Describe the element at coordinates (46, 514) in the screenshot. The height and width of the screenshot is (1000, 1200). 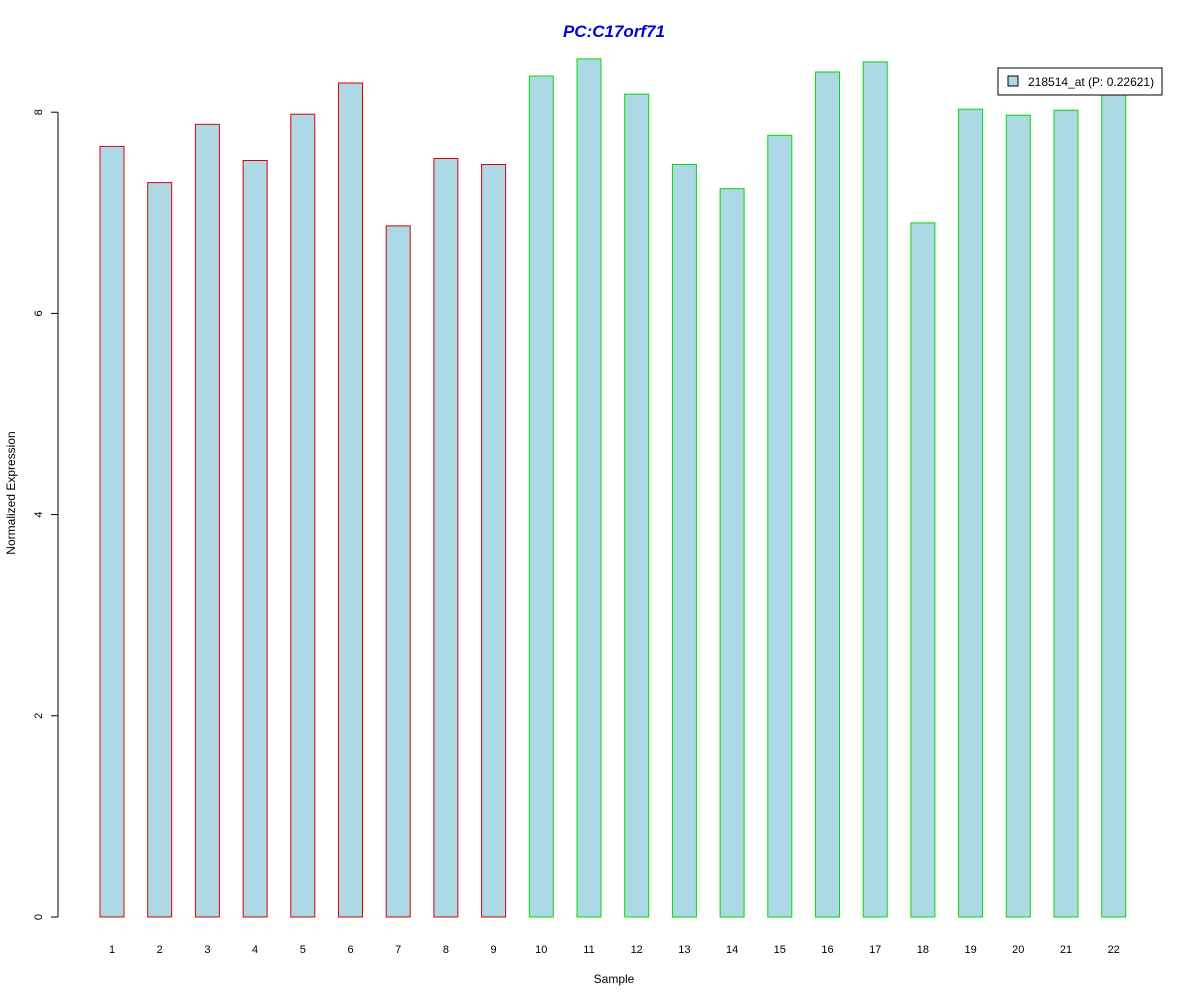
I see `y-axis: 0 2 4 6 8` at that location.